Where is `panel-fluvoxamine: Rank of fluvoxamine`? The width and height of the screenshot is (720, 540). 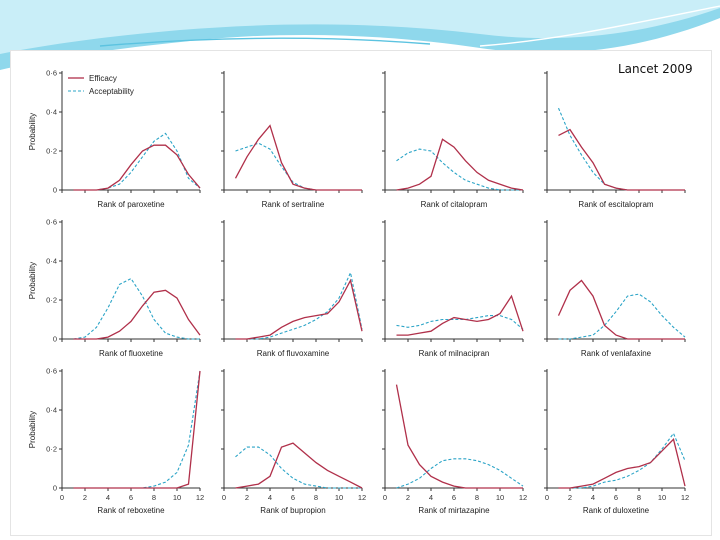
panel-fluvoxamine: Rank of fluvoxamine is located at coordinates (292, 289).